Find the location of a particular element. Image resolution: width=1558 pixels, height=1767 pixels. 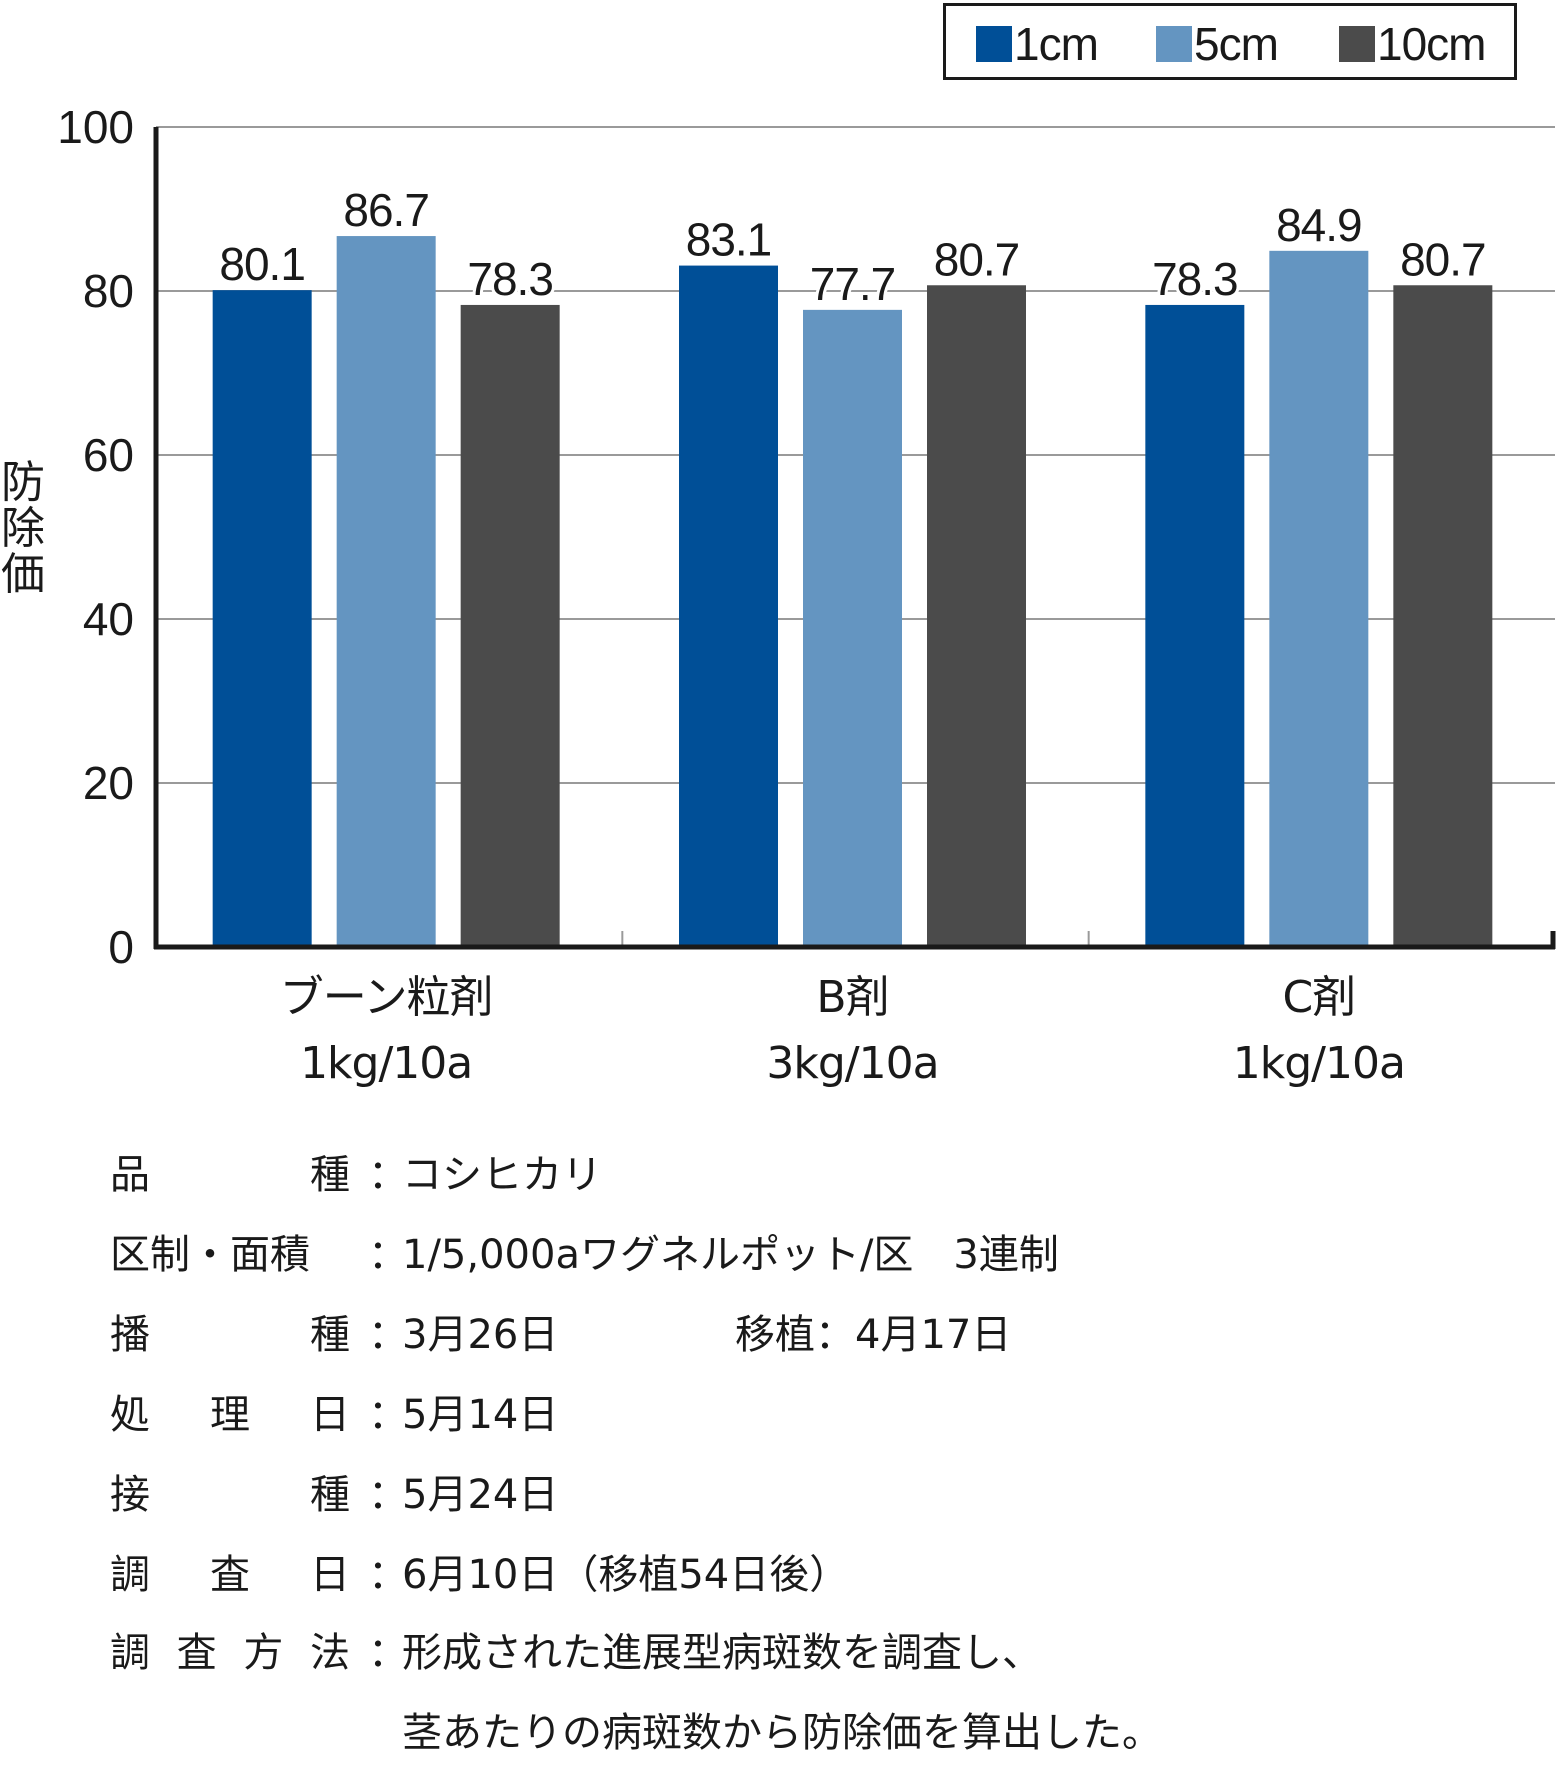

note-value: 6月10日（移植54日後） is located at coordinates (626, 1575).